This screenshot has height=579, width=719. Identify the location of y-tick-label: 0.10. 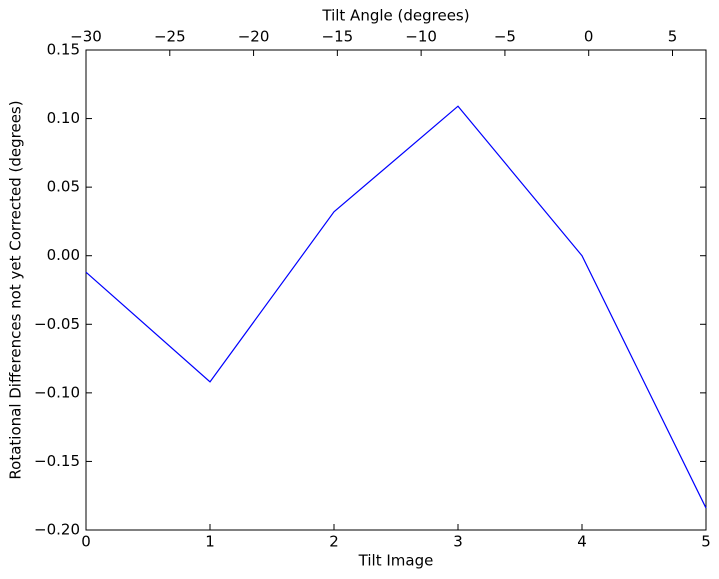
(63, 118).